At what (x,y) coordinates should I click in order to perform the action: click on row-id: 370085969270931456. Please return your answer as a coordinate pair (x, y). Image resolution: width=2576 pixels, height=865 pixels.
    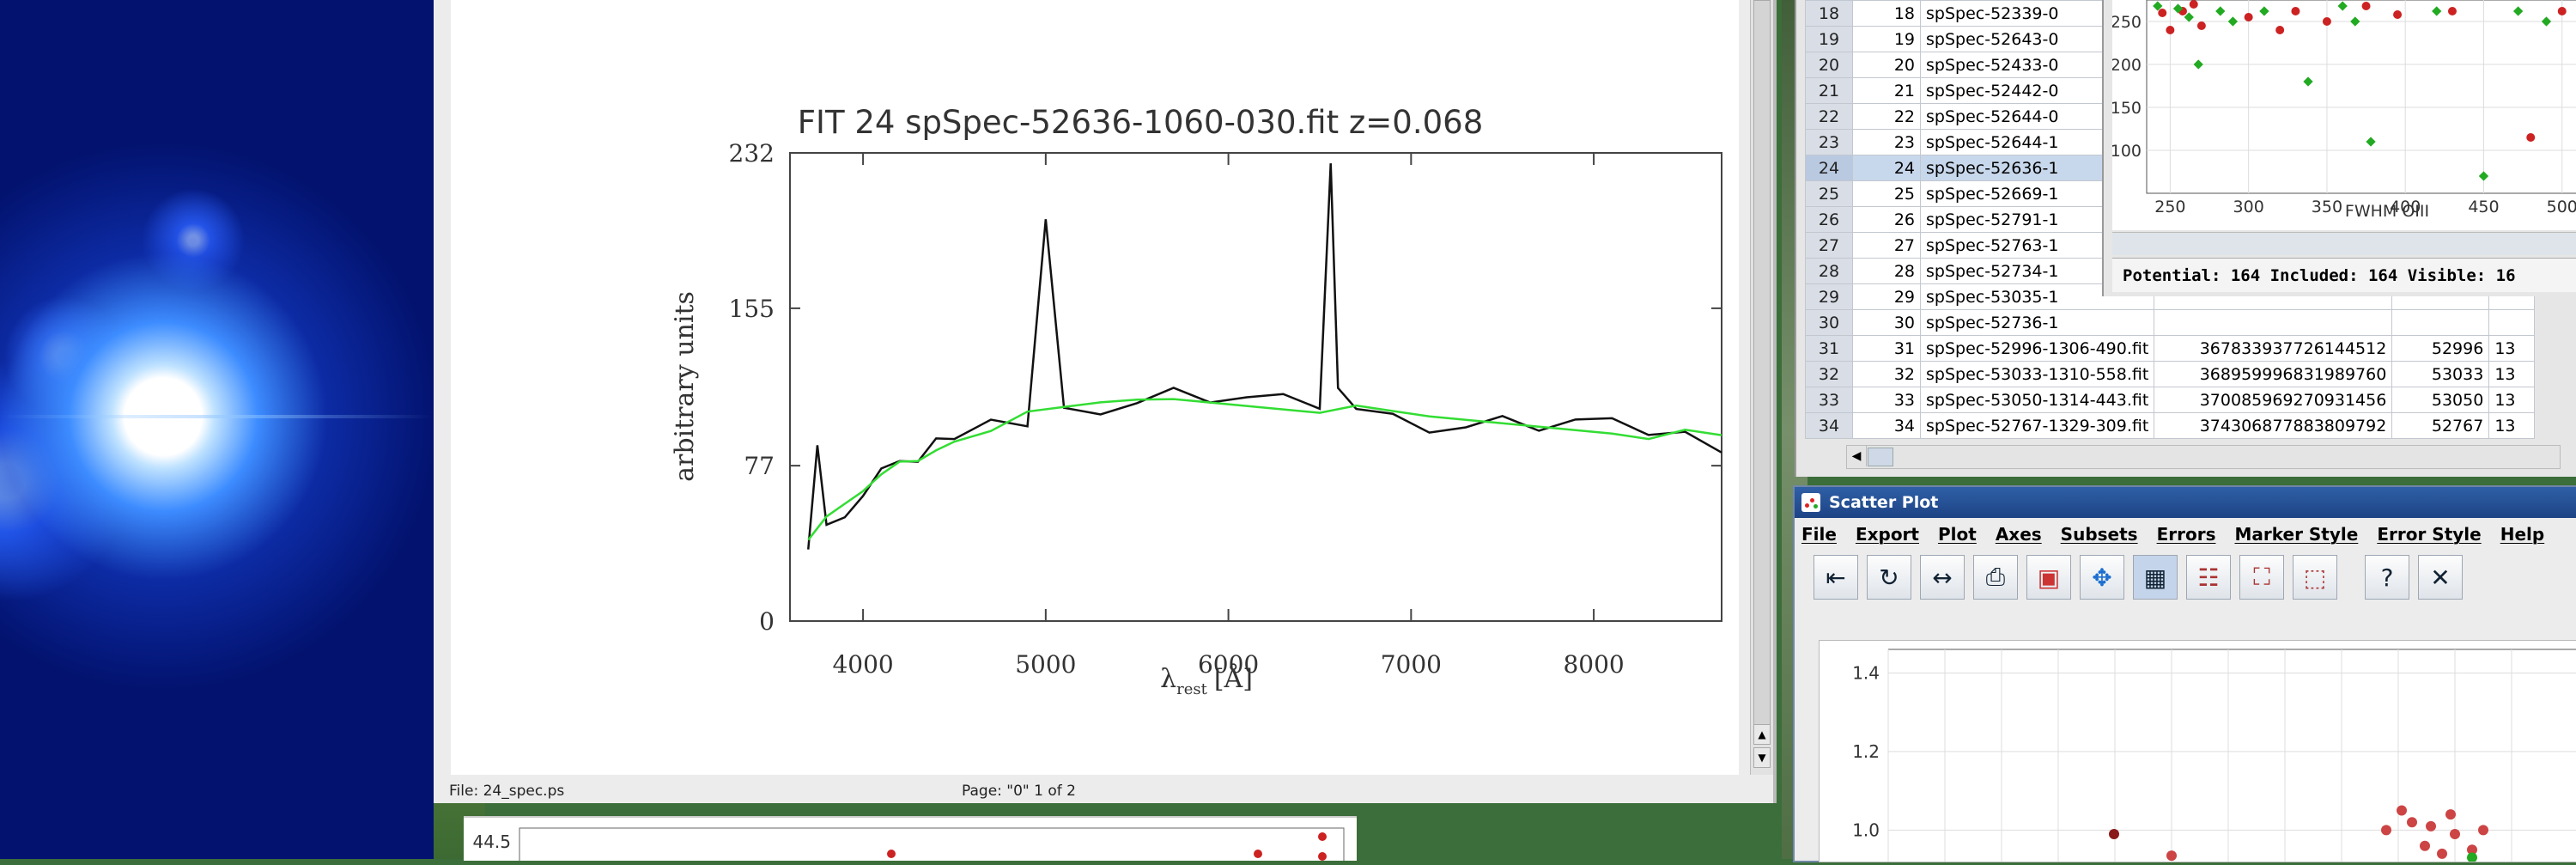
    Looking at the image, I should click on (2273, 400).